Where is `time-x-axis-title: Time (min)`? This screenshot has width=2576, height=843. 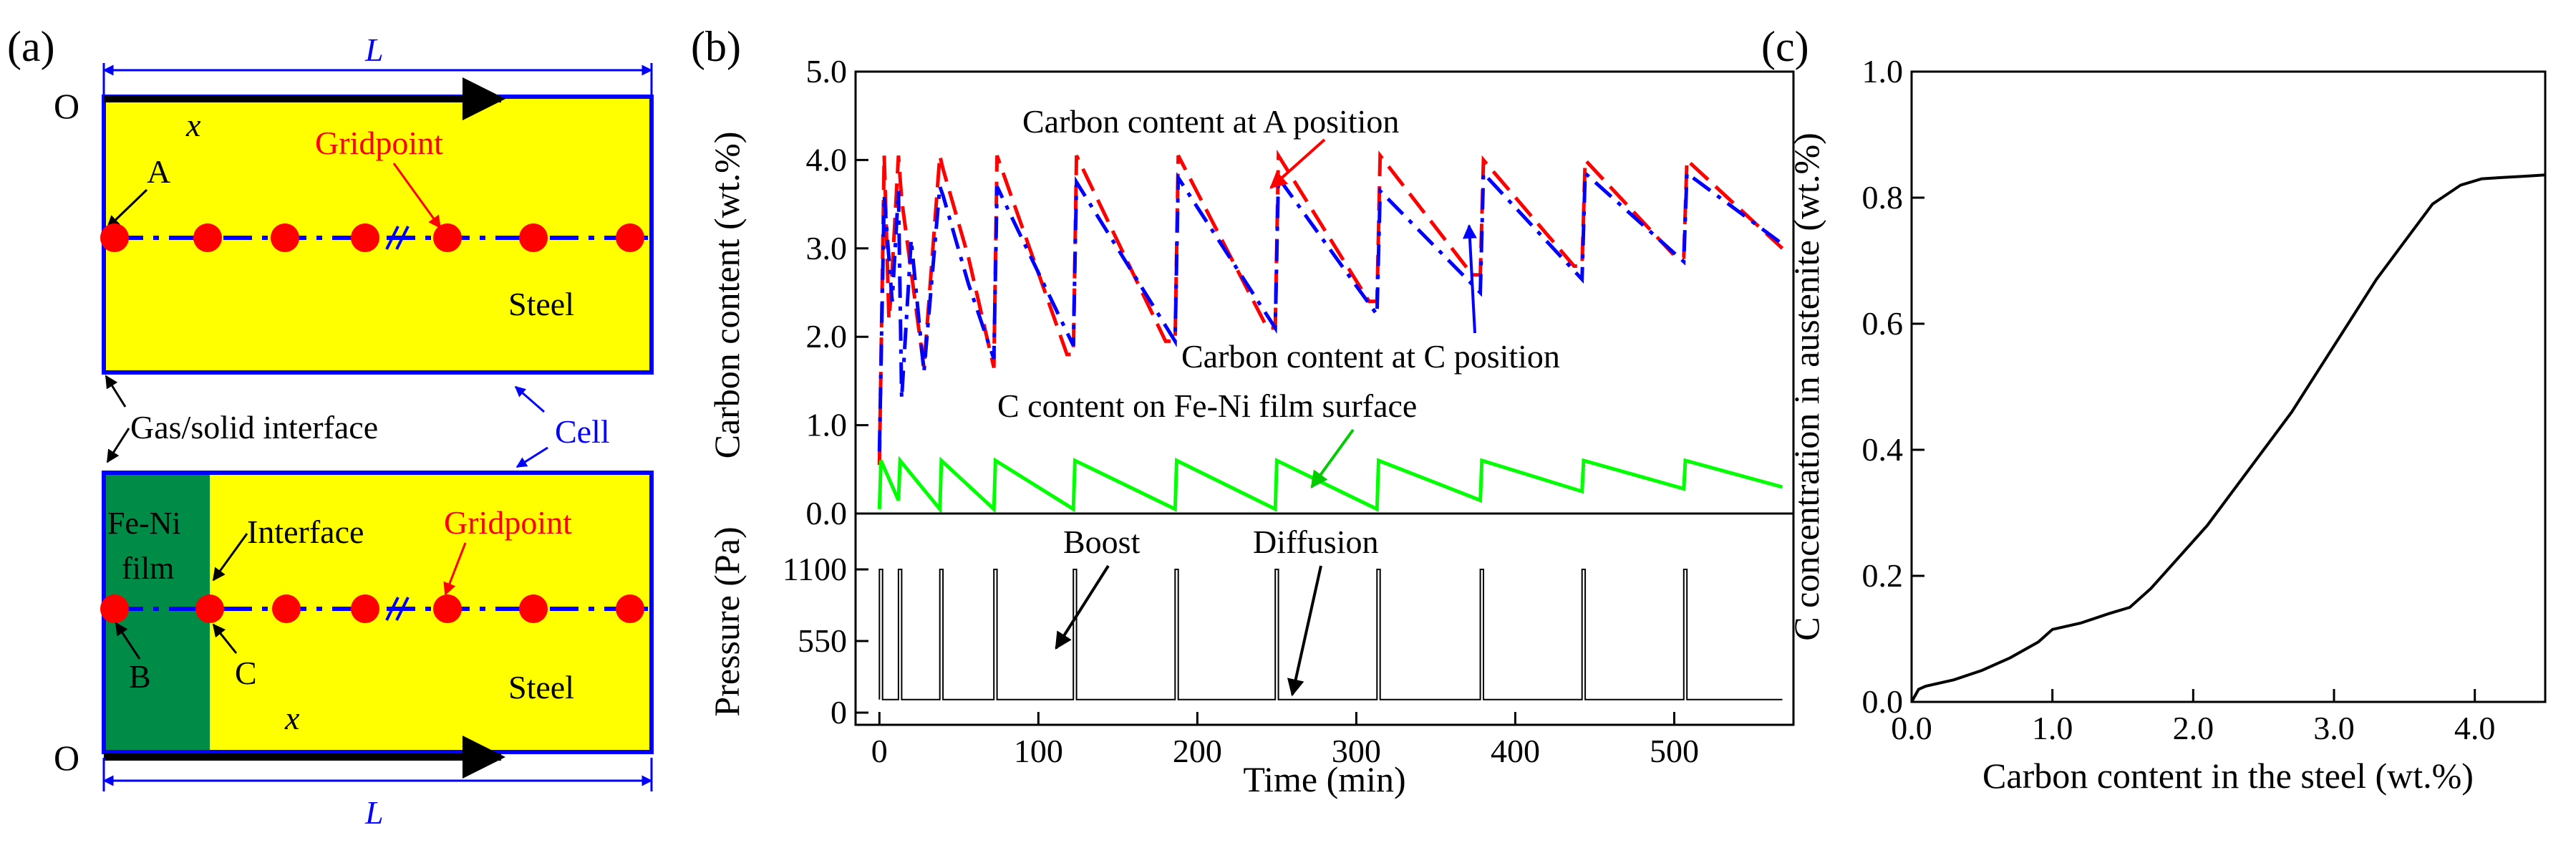
time-x-axis-title: Time (min) is located at coordinates (1324, 779).